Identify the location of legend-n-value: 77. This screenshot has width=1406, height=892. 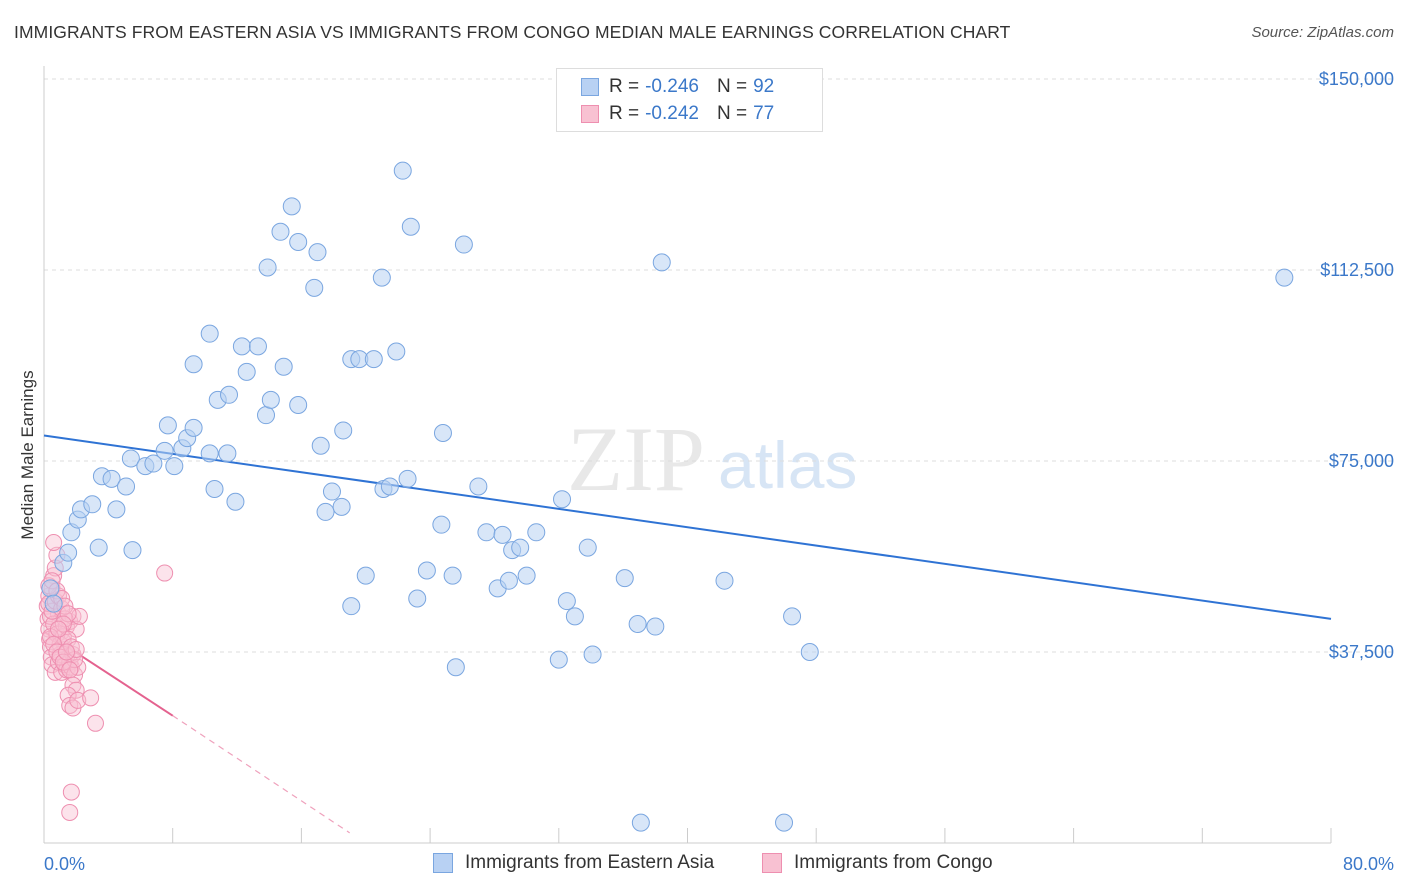
(764, 113).